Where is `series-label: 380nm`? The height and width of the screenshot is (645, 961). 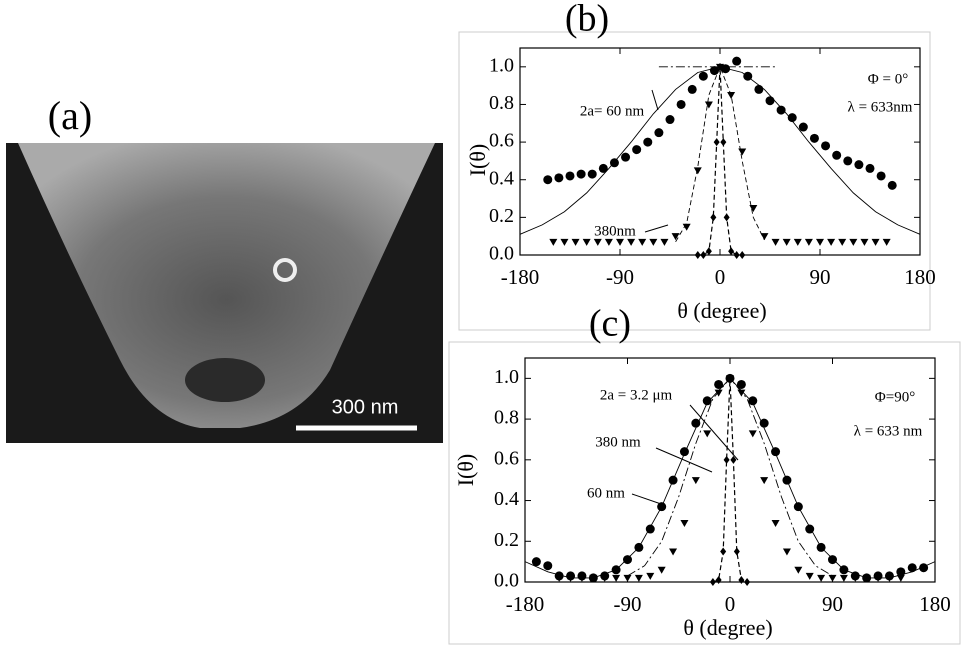 series-label: 380nm is located at coordinates (615, 231).